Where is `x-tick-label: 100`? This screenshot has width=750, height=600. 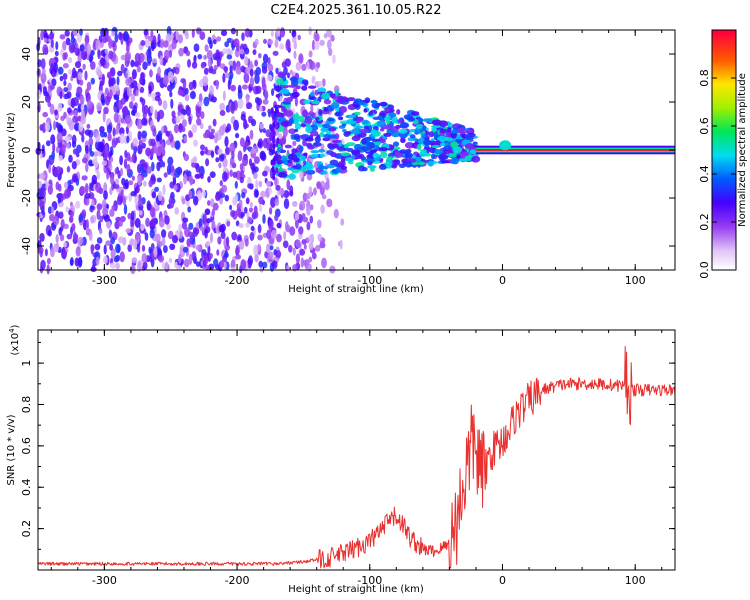
x-tick-label: 100 is located at coordinates (635, 580).